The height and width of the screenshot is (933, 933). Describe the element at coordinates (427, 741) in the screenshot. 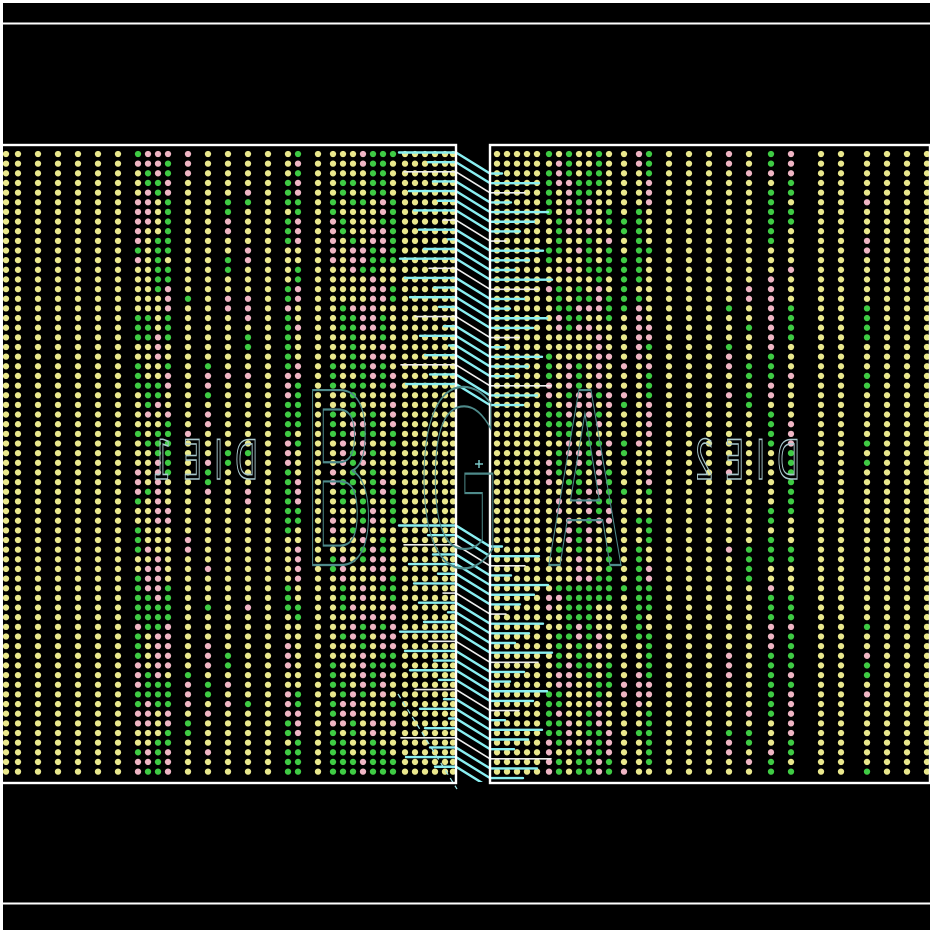

I see `stray-wire-line` at that location.